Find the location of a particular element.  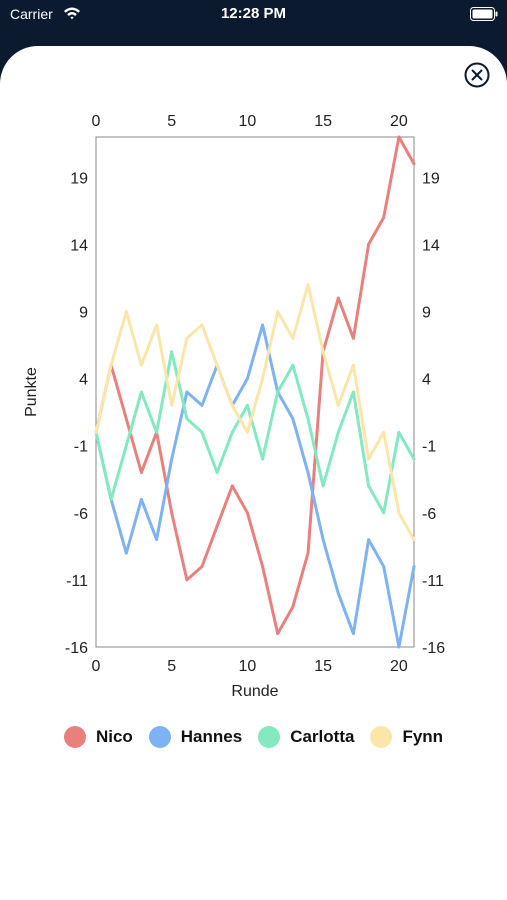

close-icon is located at coordinates (477, 75).